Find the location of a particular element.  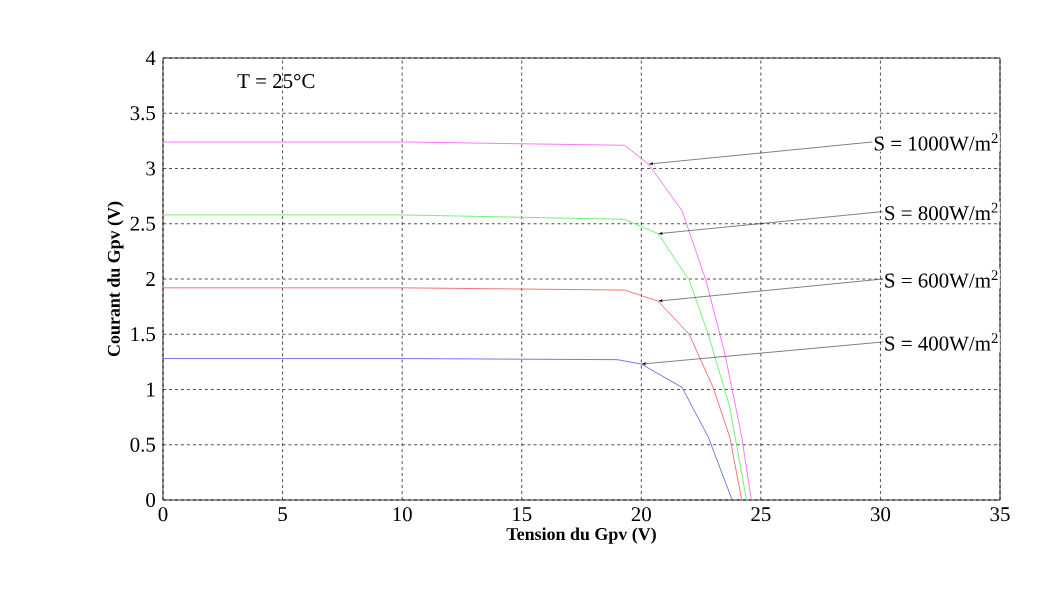

y-tick-label: 2 is located at coordinates (150, 279).